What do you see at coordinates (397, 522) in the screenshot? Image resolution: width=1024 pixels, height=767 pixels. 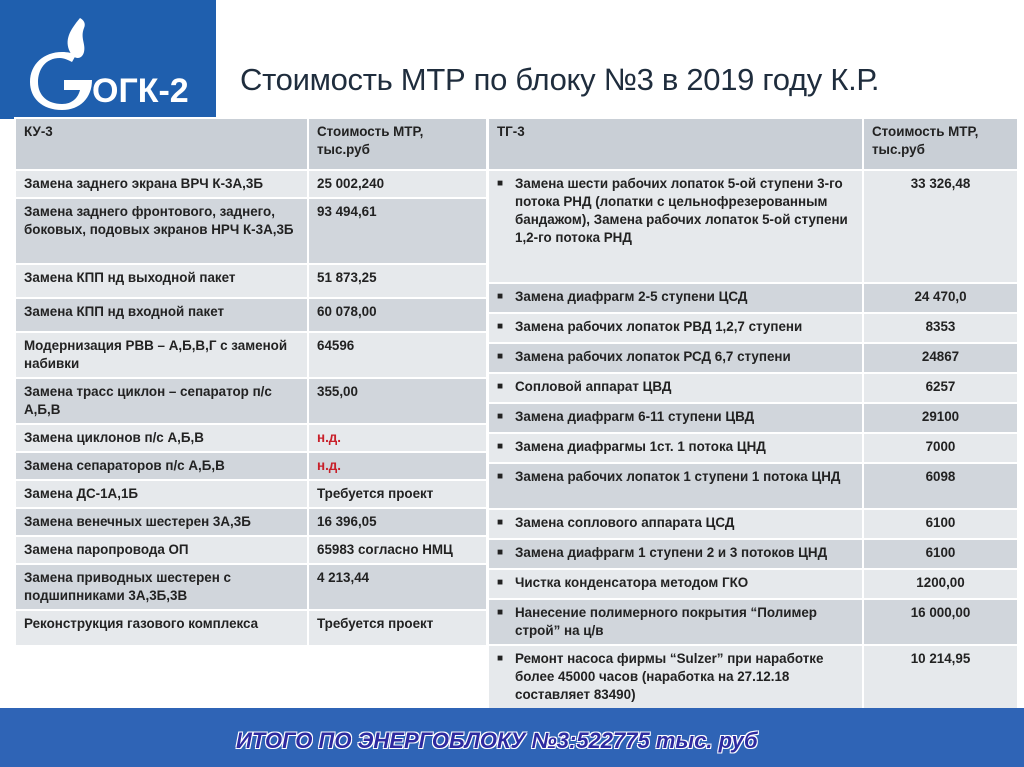 I see `cost-cell: 16 396,05` at bounding box center [397, 522].